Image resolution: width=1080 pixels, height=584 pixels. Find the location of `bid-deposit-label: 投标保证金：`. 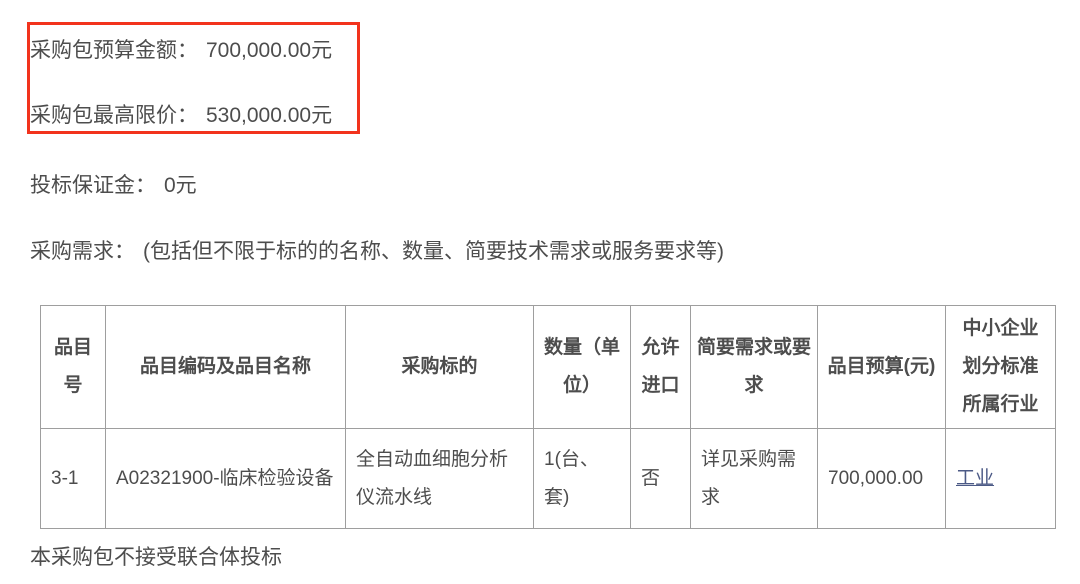

bid-deposit-label: 投标保证金： is located at coordinates (93, 185).